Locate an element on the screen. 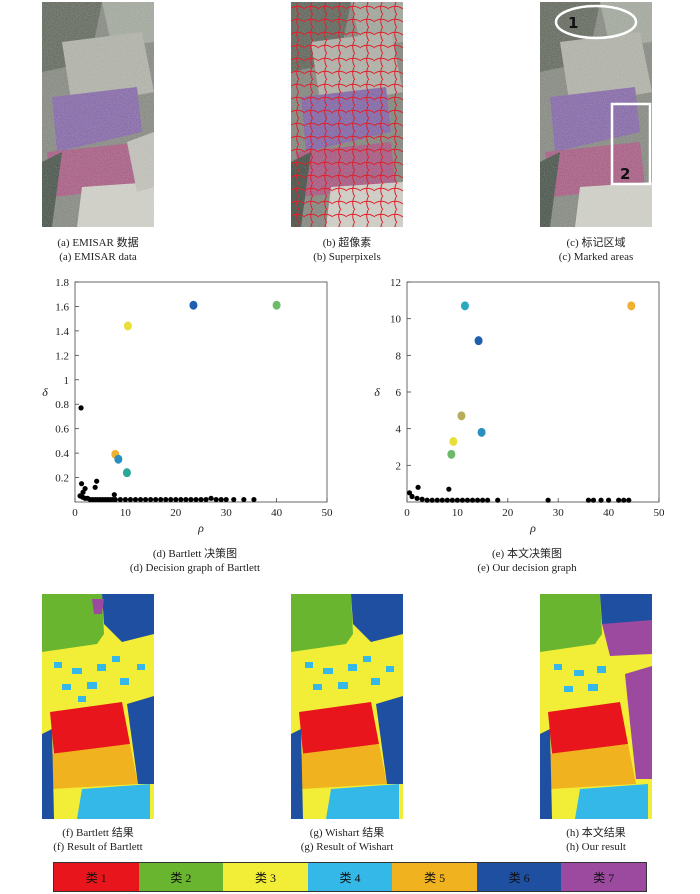 This screenshot has width=700, height=894. caption-a-en: (a) EMISAR data is located at coordinates (98, 257).